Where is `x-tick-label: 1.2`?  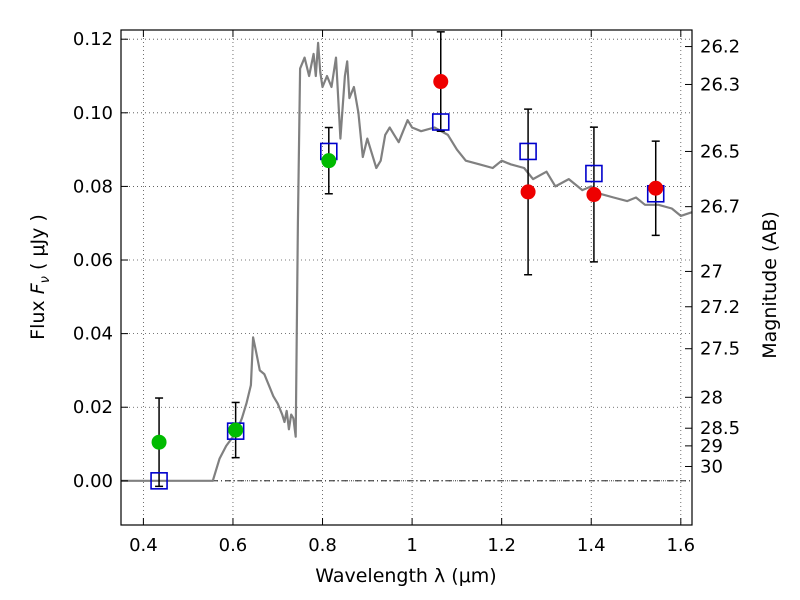 x-tick-label: 1.2 is located at coordinates (501, 545).